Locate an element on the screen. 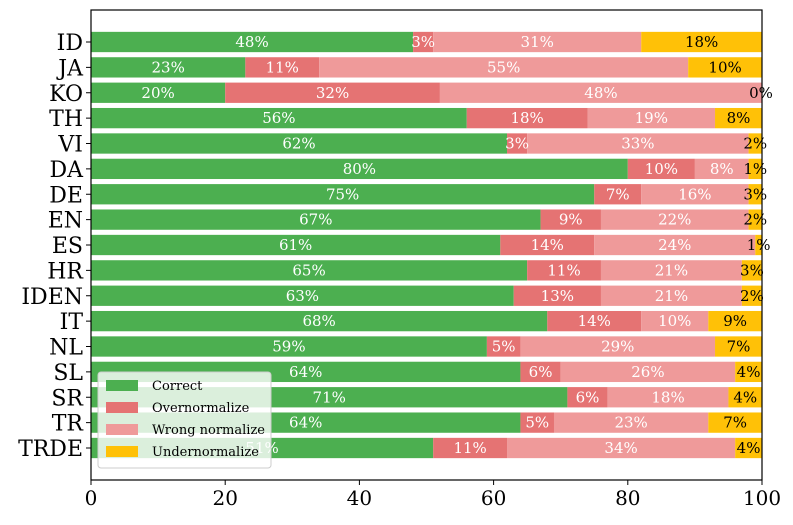 This screenshot has width=793, height=525. bar-label-ko-overnormalize: 32% is located at coordinates (332, 93).